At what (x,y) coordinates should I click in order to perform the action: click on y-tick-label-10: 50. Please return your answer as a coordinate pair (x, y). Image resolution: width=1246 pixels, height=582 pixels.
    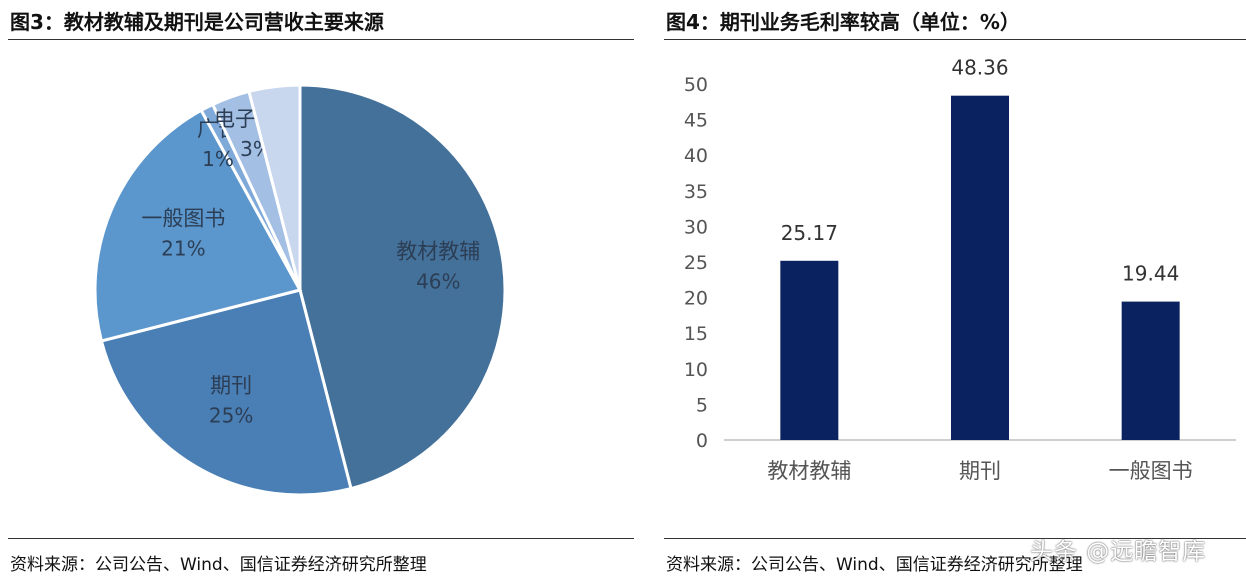
    Looking at the image, I should click on (696, 85).